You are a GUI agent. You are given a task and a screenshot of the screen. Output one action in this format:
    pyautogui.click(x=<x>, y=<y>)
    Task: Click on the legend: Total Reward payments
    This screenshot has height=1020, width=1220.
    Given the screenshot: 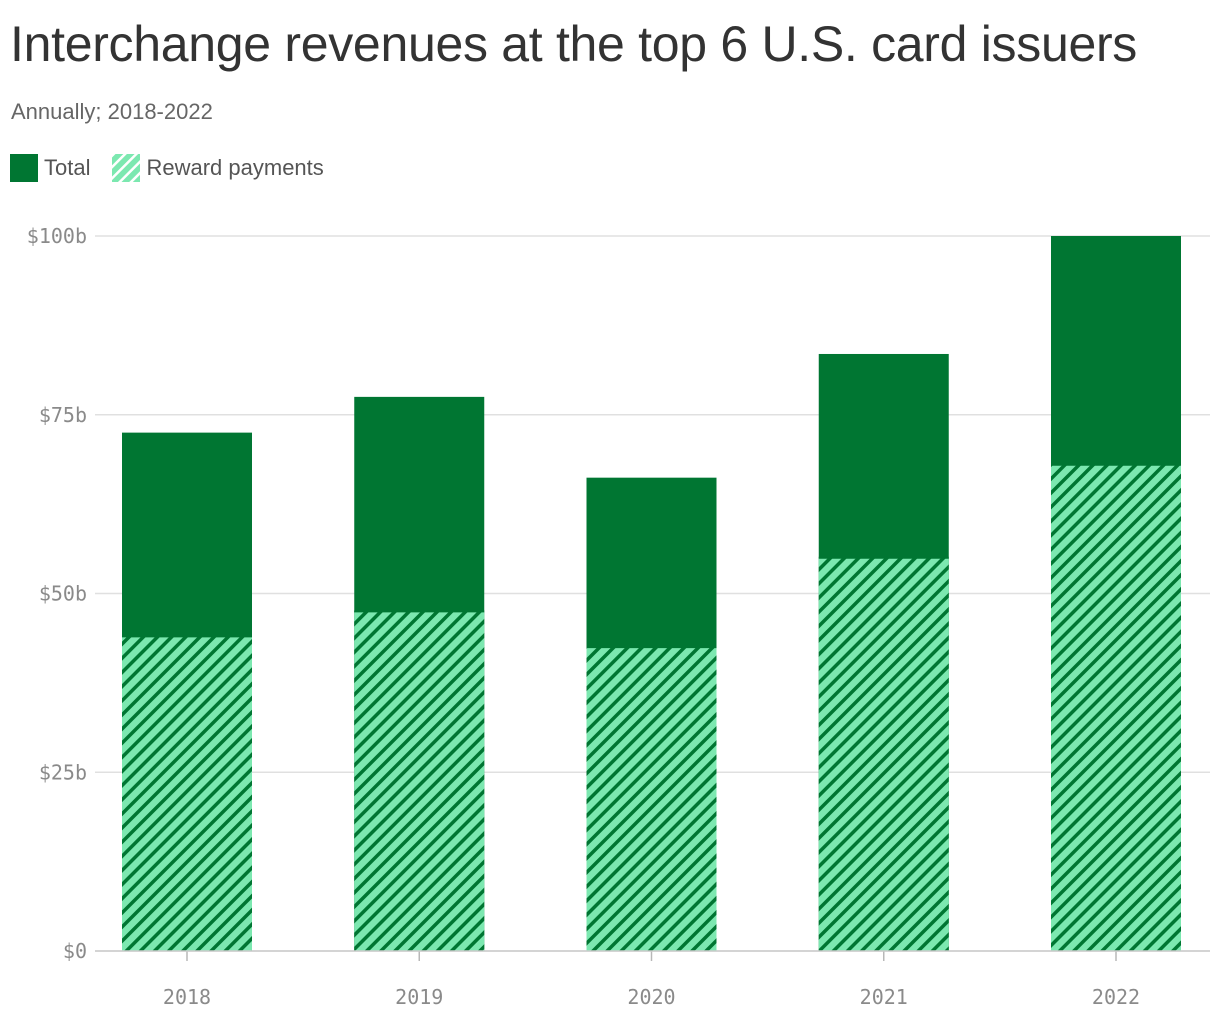 What is the action you would take?
    pyautogui.click(x=178, y=168)
    